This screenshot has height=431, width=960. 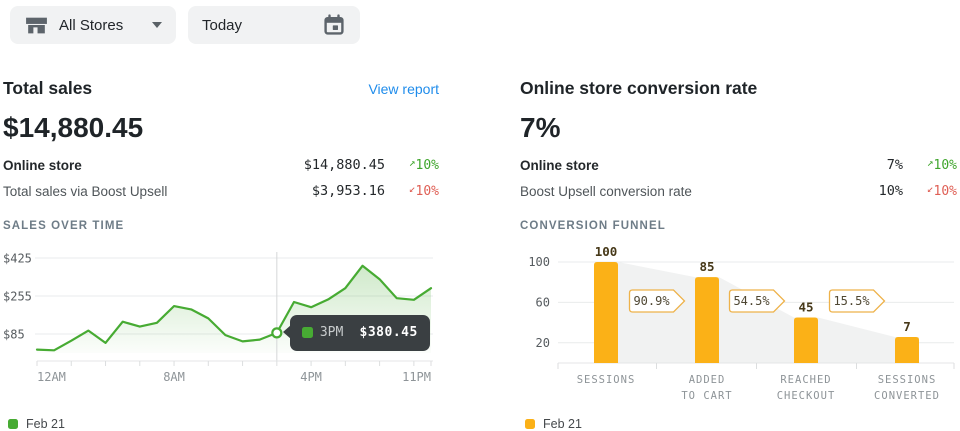 What do you see at coordinates (85, 191) in the screenshot?
I see `metric-label: Total sales via Boost Upsell` at bounding box center [85, 191].